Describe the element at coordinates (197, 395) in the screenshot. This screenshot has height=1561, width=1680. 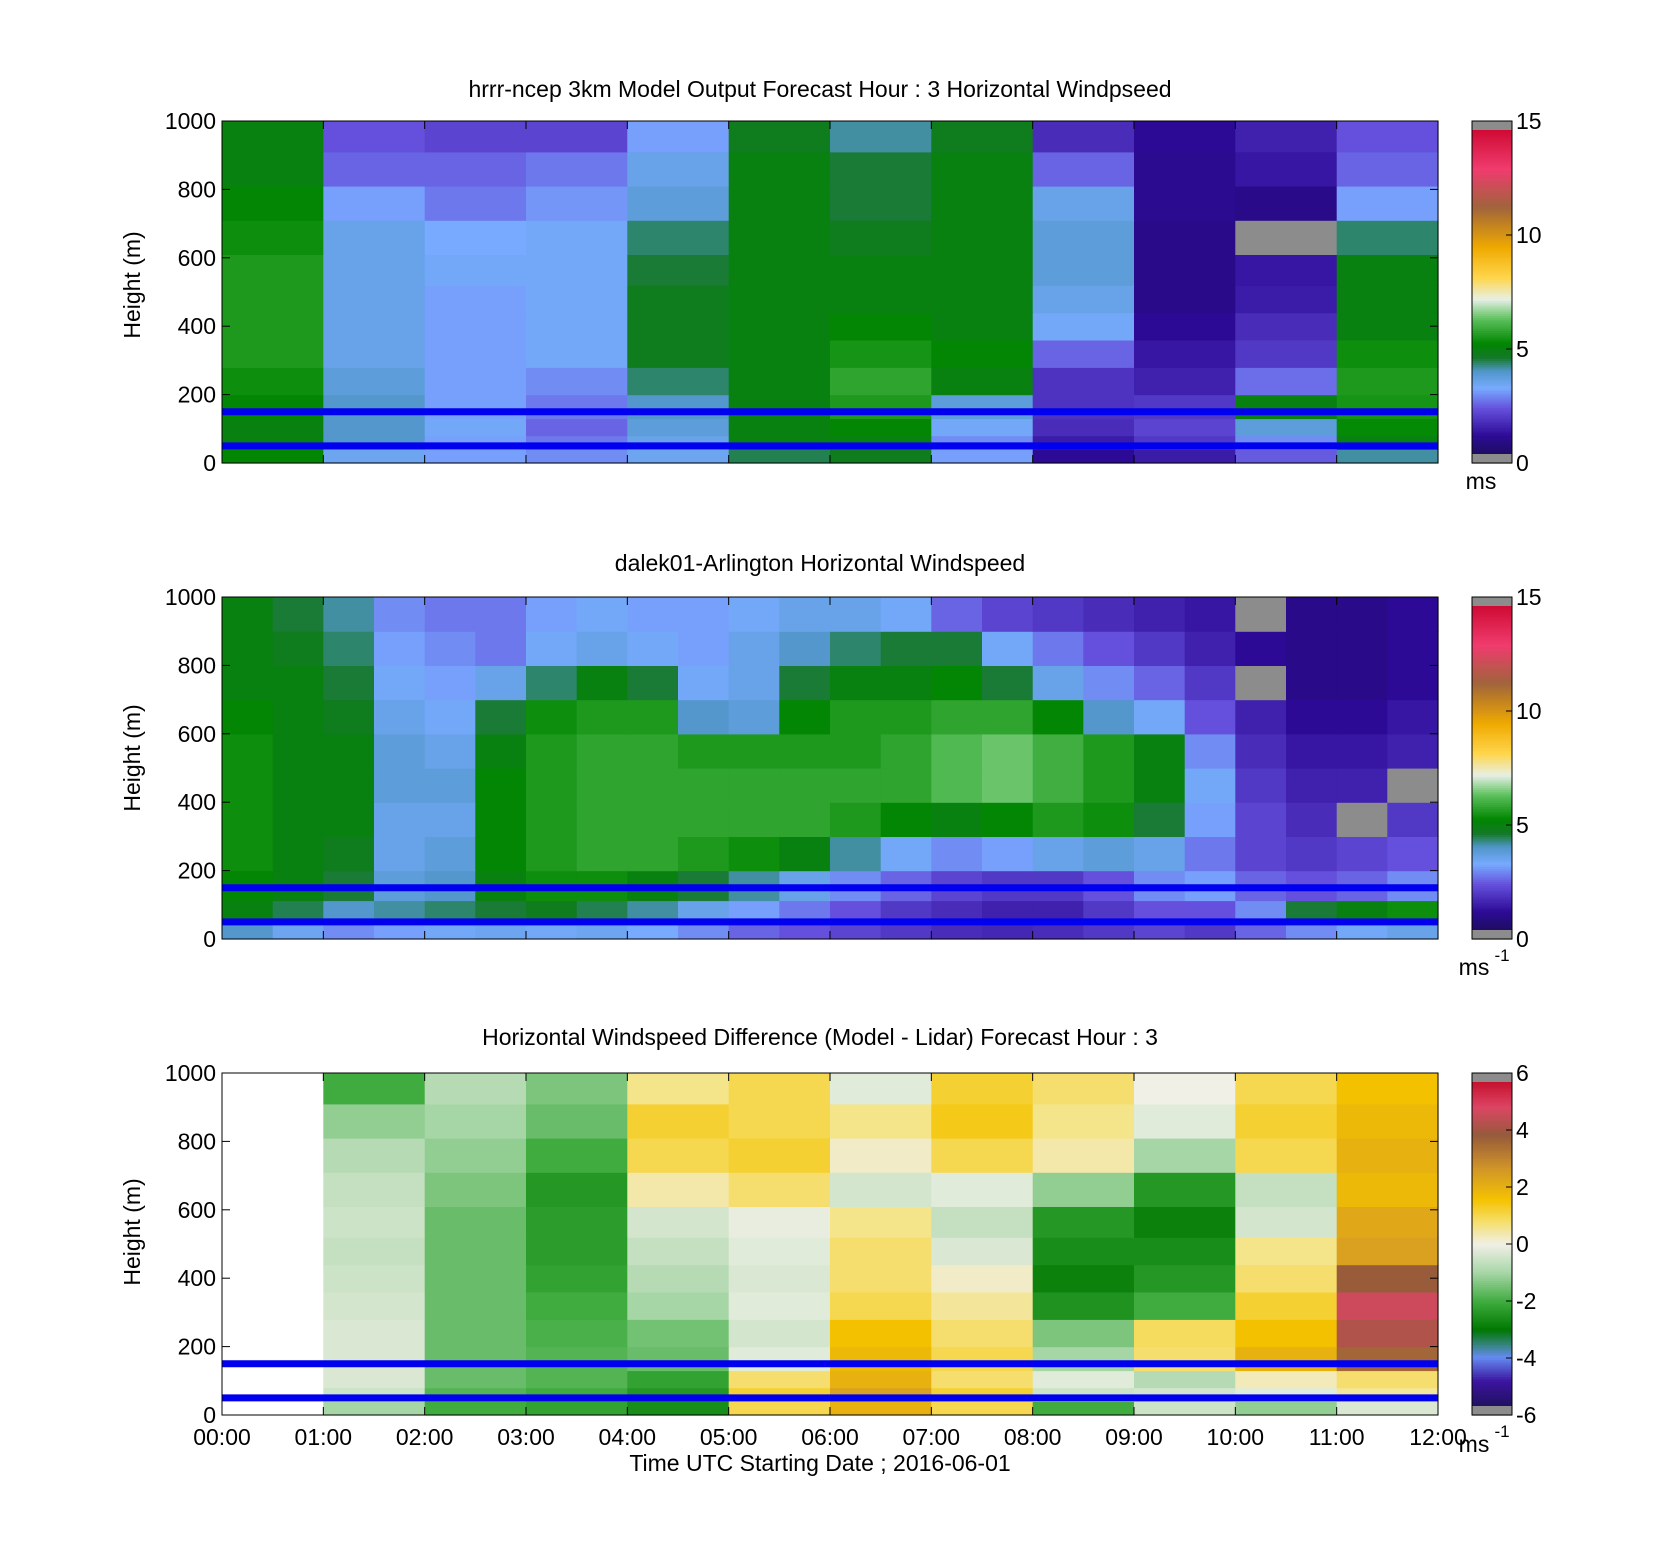
I see `y-tick-label: 200` at that location.